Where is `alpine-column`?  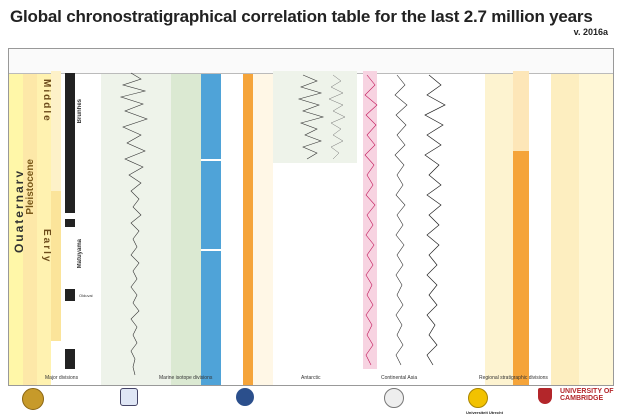
alpine-column is located at coordinates (540, 217).